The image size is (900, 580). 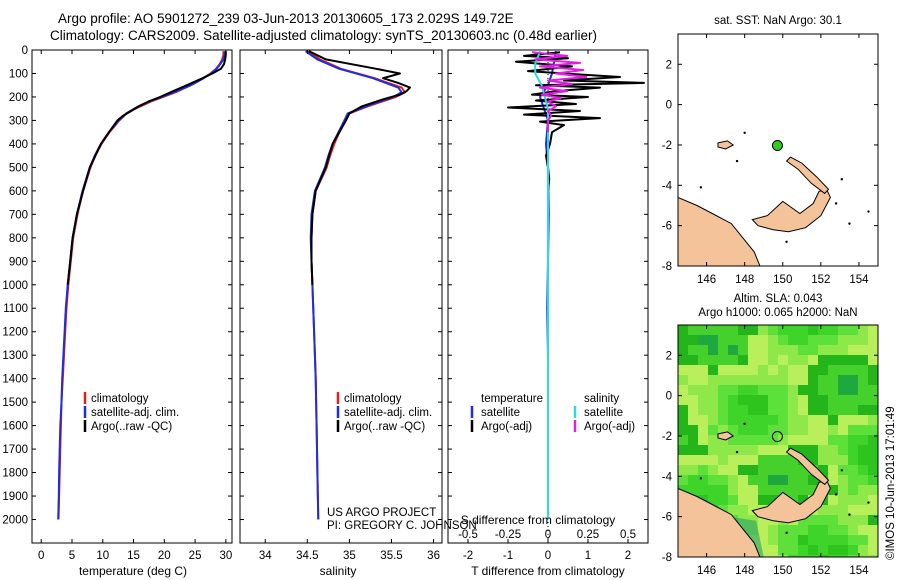 I want to click on x-tick-label: 10, so click(x=102, y=556).